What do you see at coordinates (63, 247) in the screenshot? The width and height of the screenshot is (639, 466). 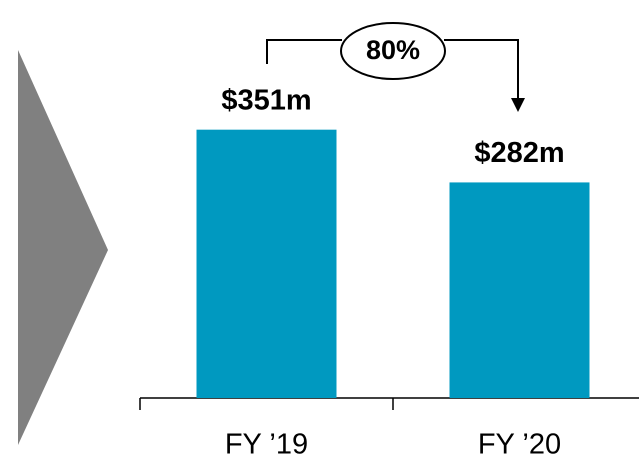 I see `arrow-shape` at bounding box center [63, 247].